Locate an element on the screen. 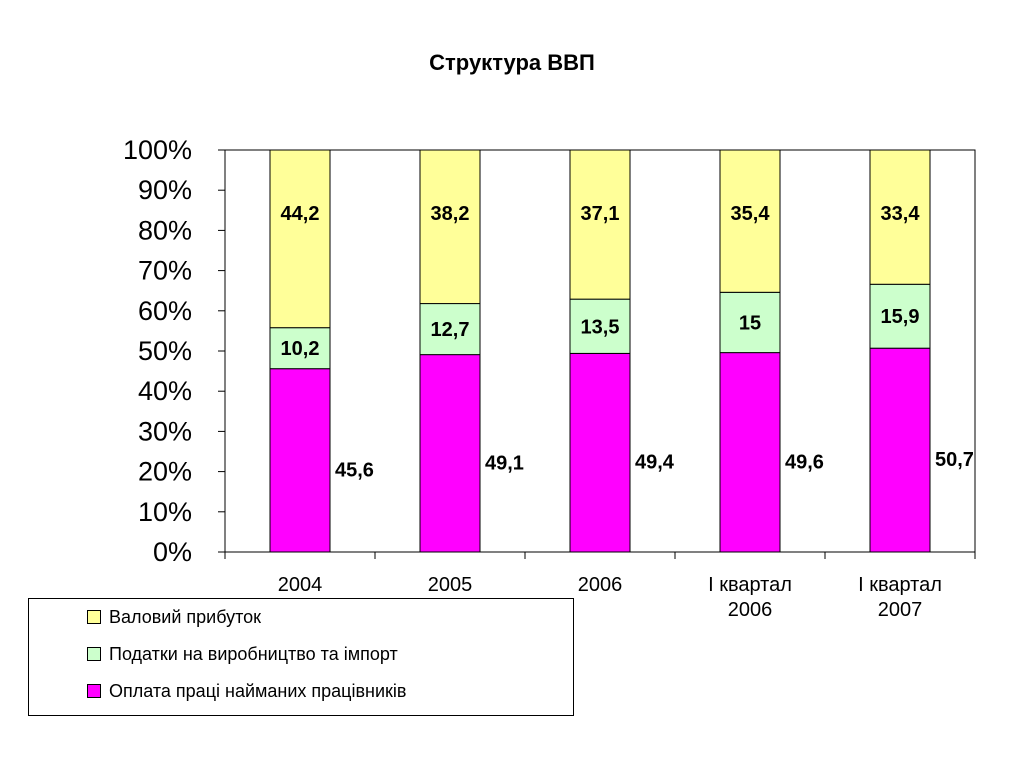  legend-item: Оплата праці найманих працівників is located at coordinates (246, 691).